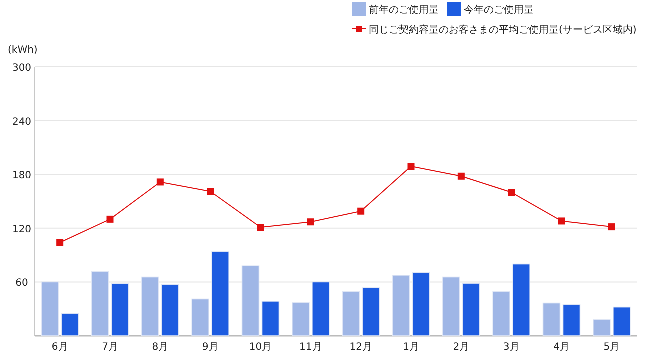  What do you see at coordinates (411, 347) in the screenshot?
I see `x-tick-label: 1月` at bounding box center [411, 347].